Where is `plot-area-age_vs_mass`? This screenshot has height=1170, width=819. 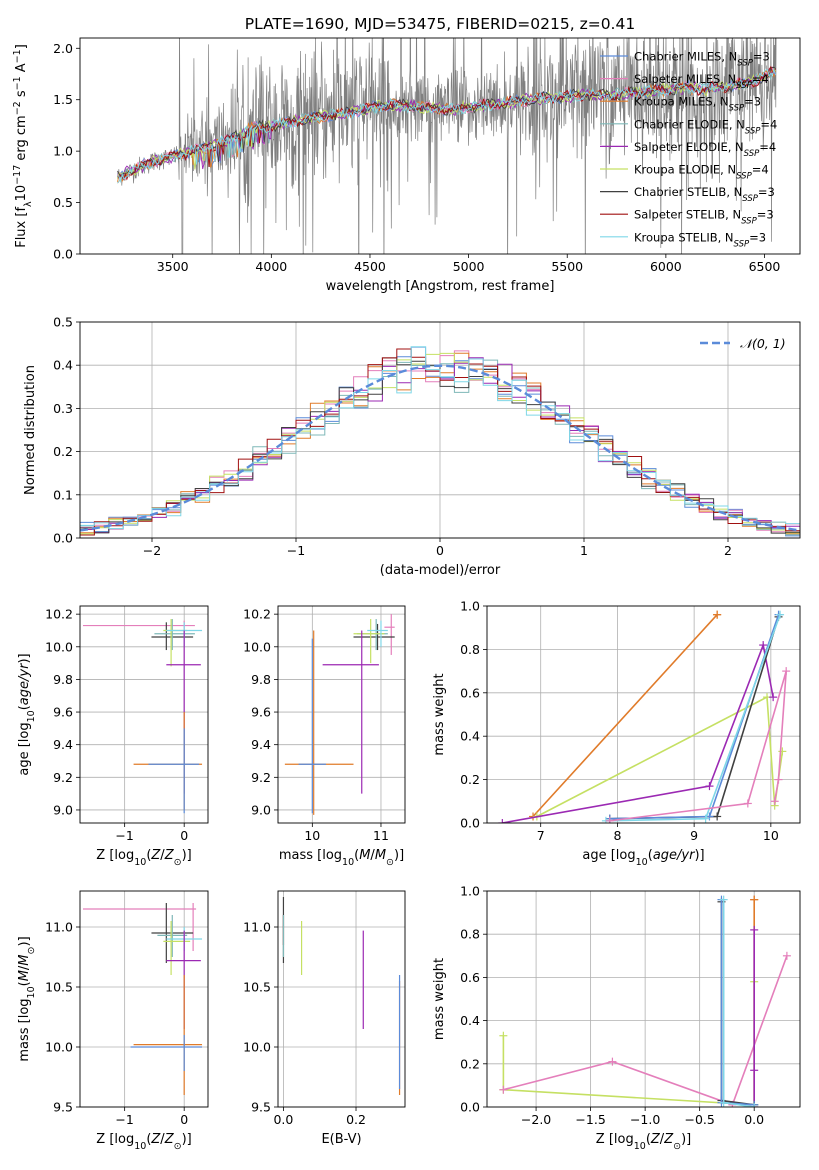
plot-area-age_vs_mass is located at coordinates (339, 714).